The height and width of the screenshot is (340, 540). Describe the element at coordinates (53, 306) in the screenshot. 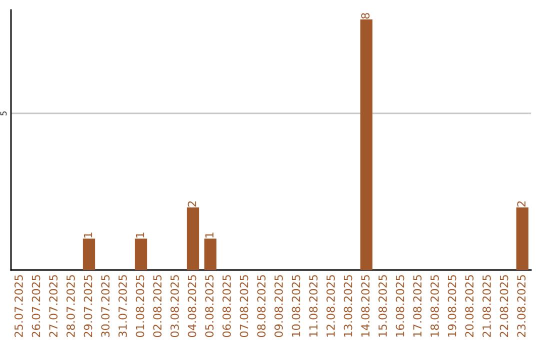

I see `x-tick-label: 27.07.2025` at that location.